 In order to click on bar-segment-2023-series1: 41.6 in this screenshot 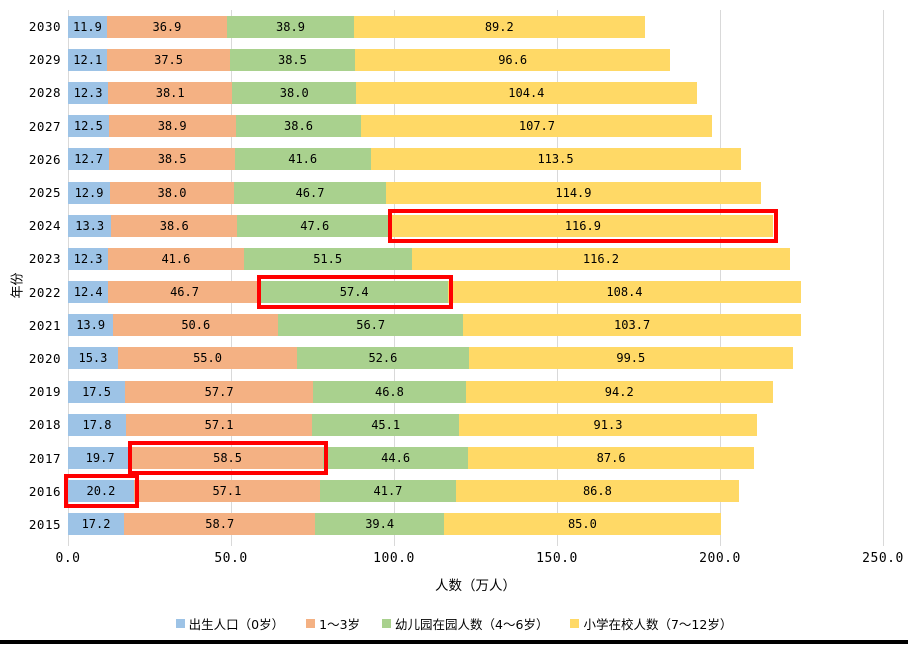, I will do `click(176, 258)`.